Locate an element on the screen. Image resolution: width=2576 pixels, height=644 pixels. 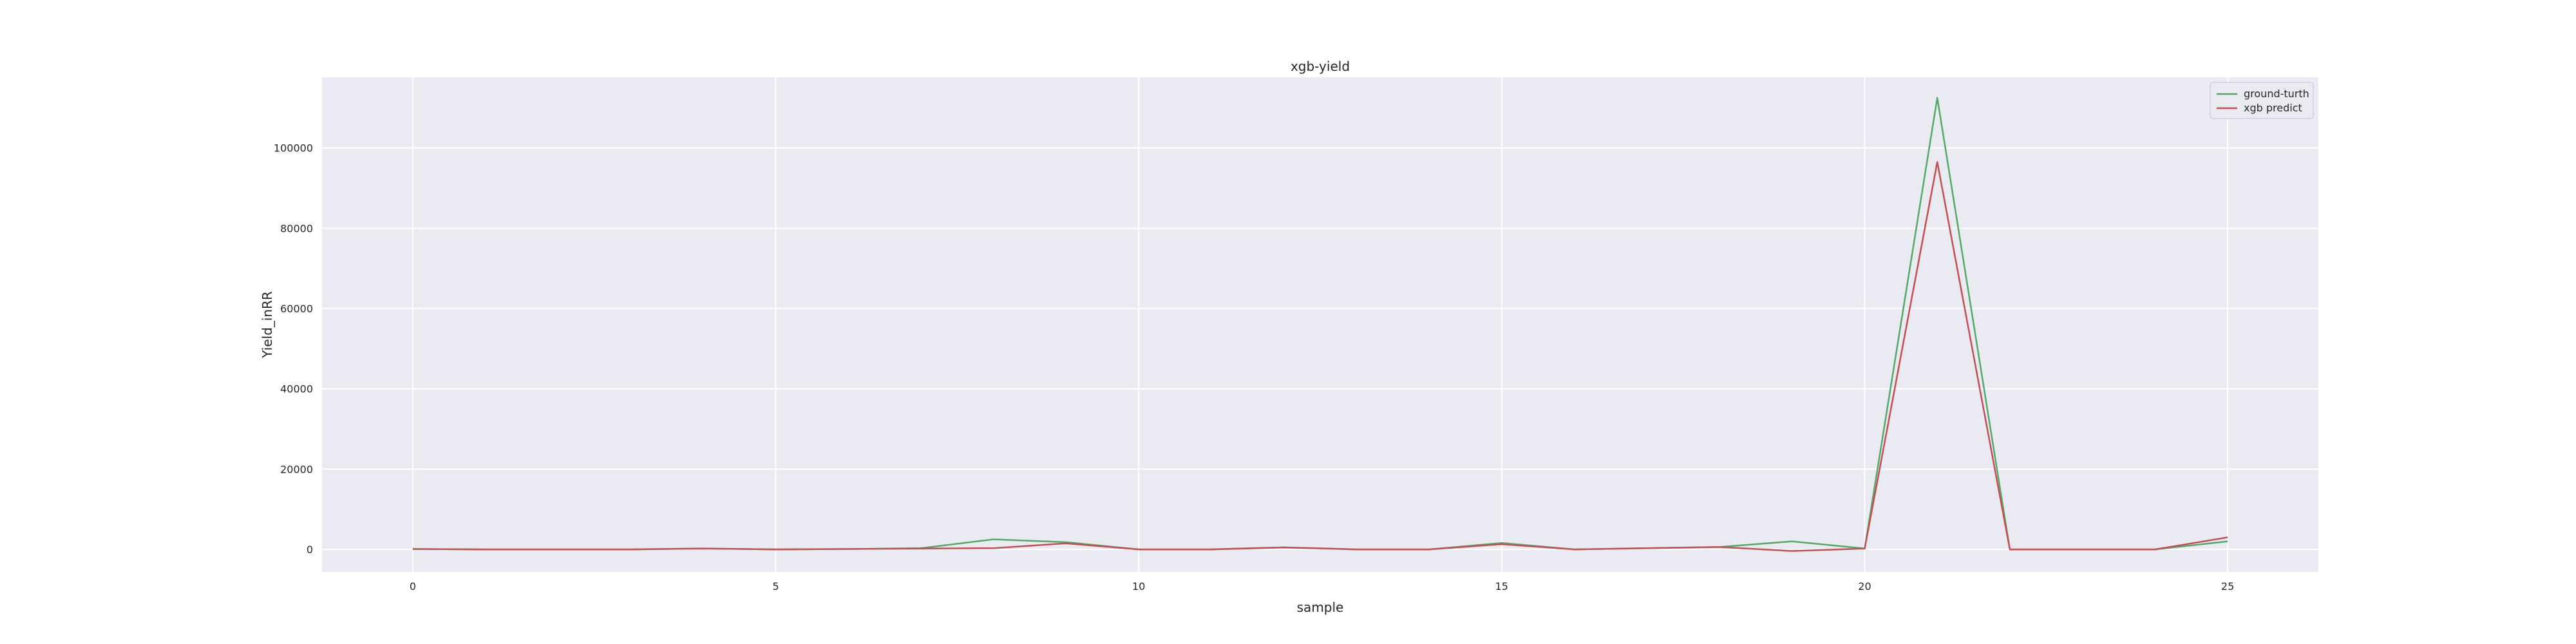
x-axis-label: sample is located at coordinates (1320, 607).